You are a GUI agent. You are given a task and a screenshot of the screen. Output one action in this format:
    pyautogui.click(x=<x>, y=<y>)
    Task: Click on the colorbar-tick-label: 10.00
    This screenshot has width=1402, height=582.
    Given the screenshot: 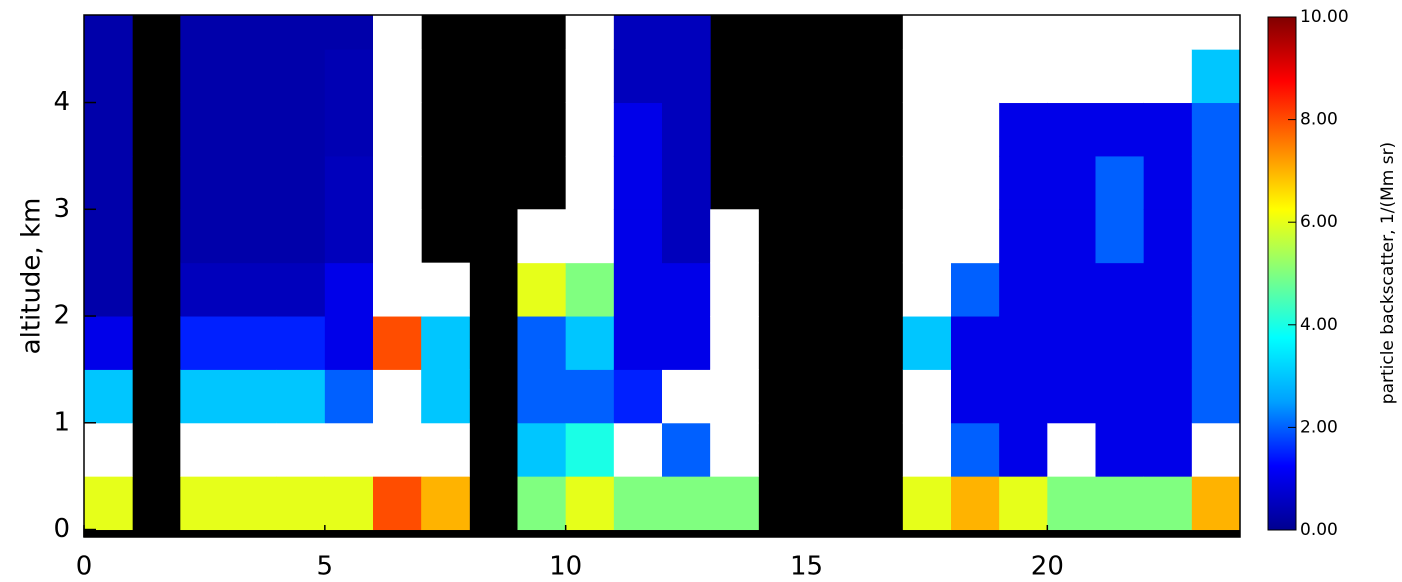 What is the action you would take?
    pyautogui.click(x=1324, y=17)
    